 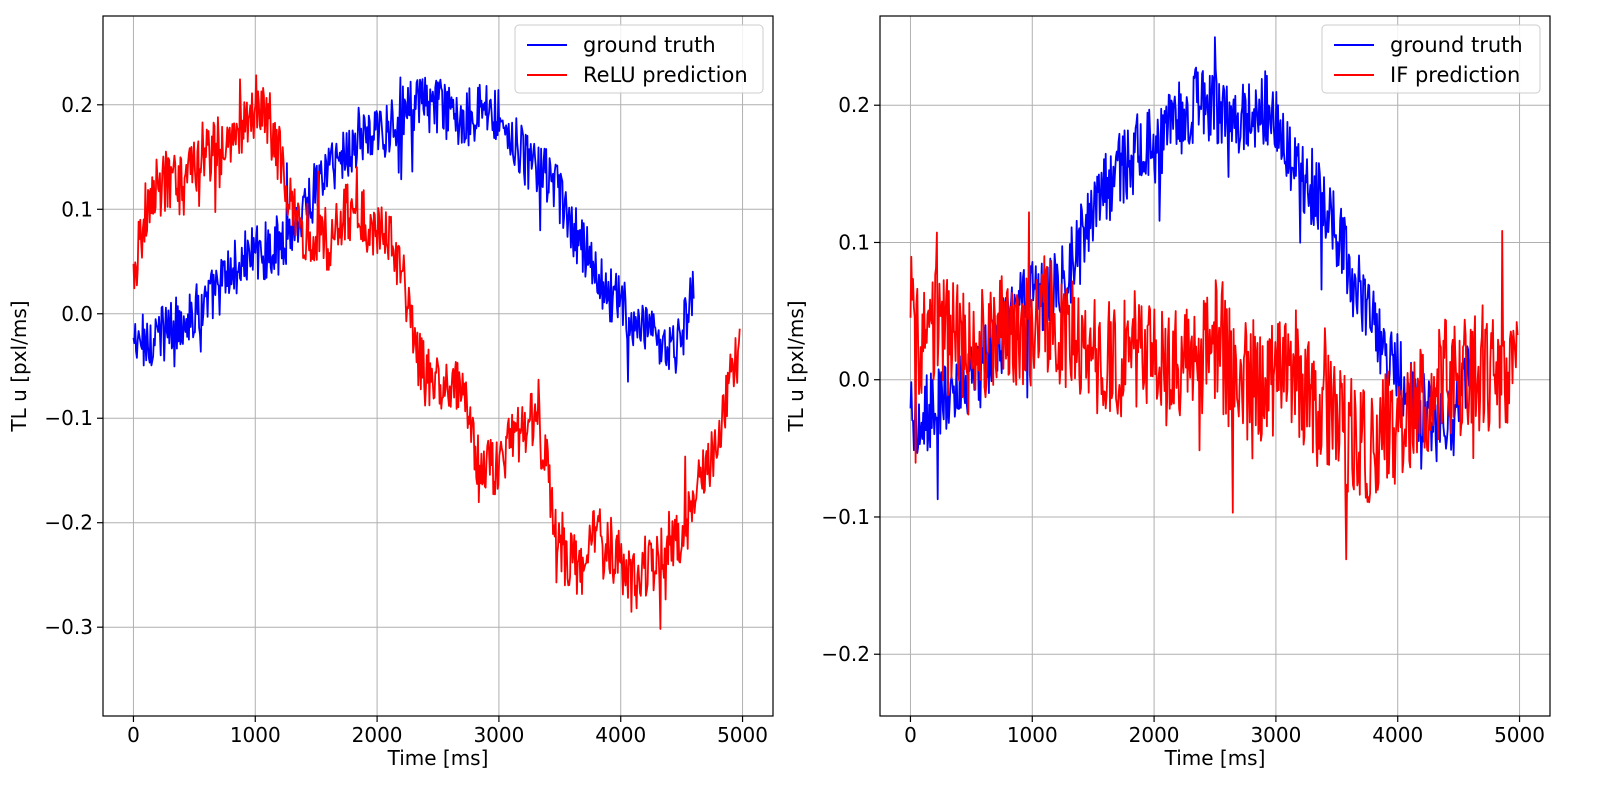 What do you see at coordinates (1455, 75) in the screenshot?
I see `legend-label: IF prediction` at bounding box center [1455, 75].